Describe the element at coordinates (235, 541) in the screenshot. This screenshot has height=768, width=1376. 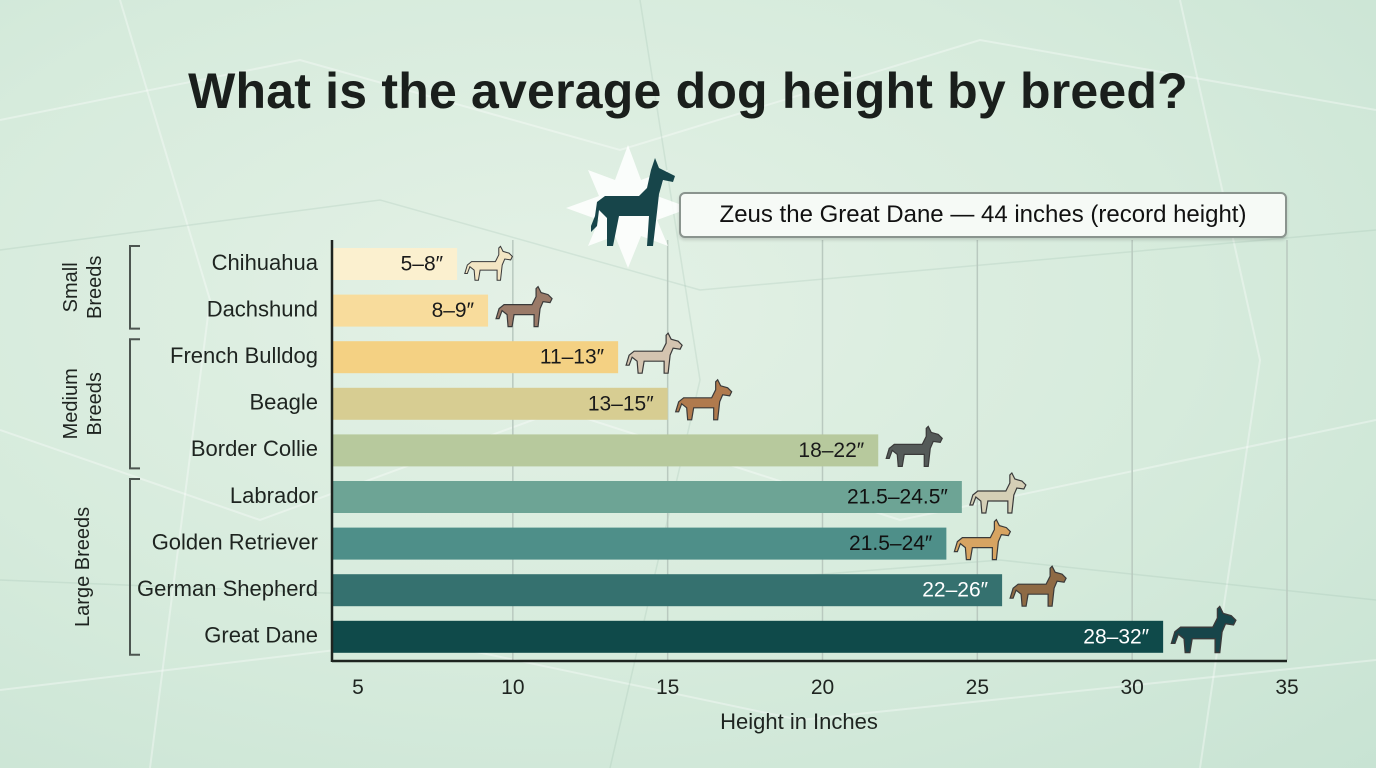
I see `category-label: Golden Retriever` at that location.